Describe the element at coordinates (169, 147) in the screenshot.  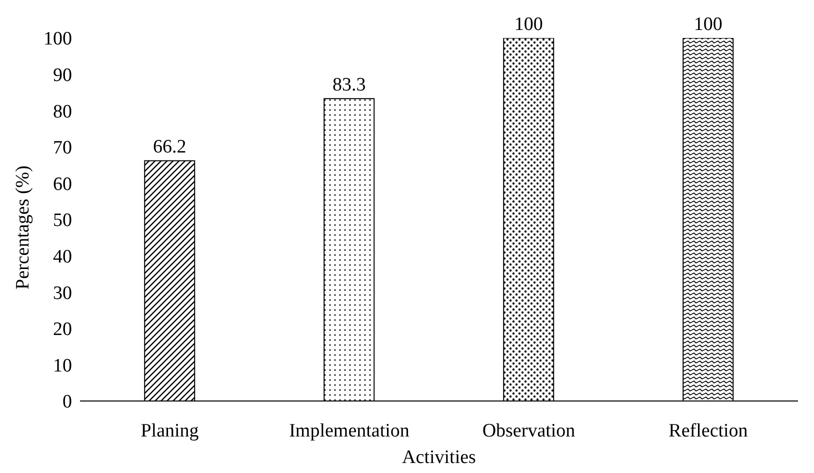
I see `data-label: 66.2` at that location.